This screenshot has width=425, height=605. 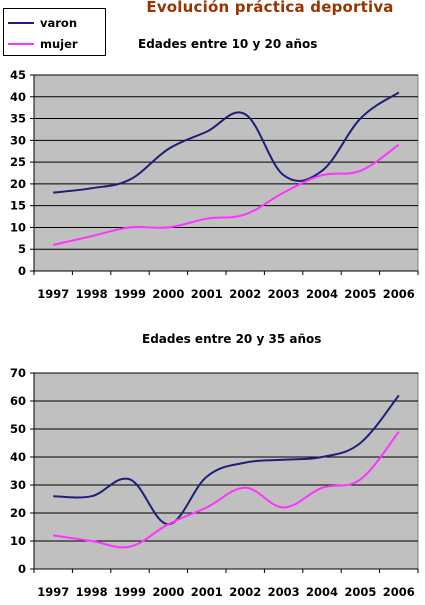 I want to click on chart-2-ytick-label-20: 20, so click(x=18, y=513).